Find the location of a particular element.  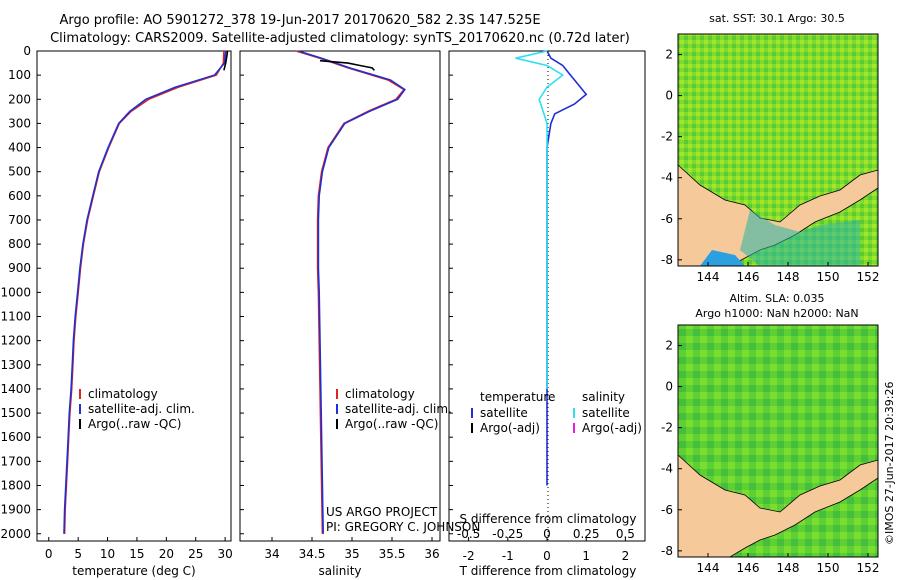

difference-xlabel-t: T difference from climatology is located at coordinates (548, 571).